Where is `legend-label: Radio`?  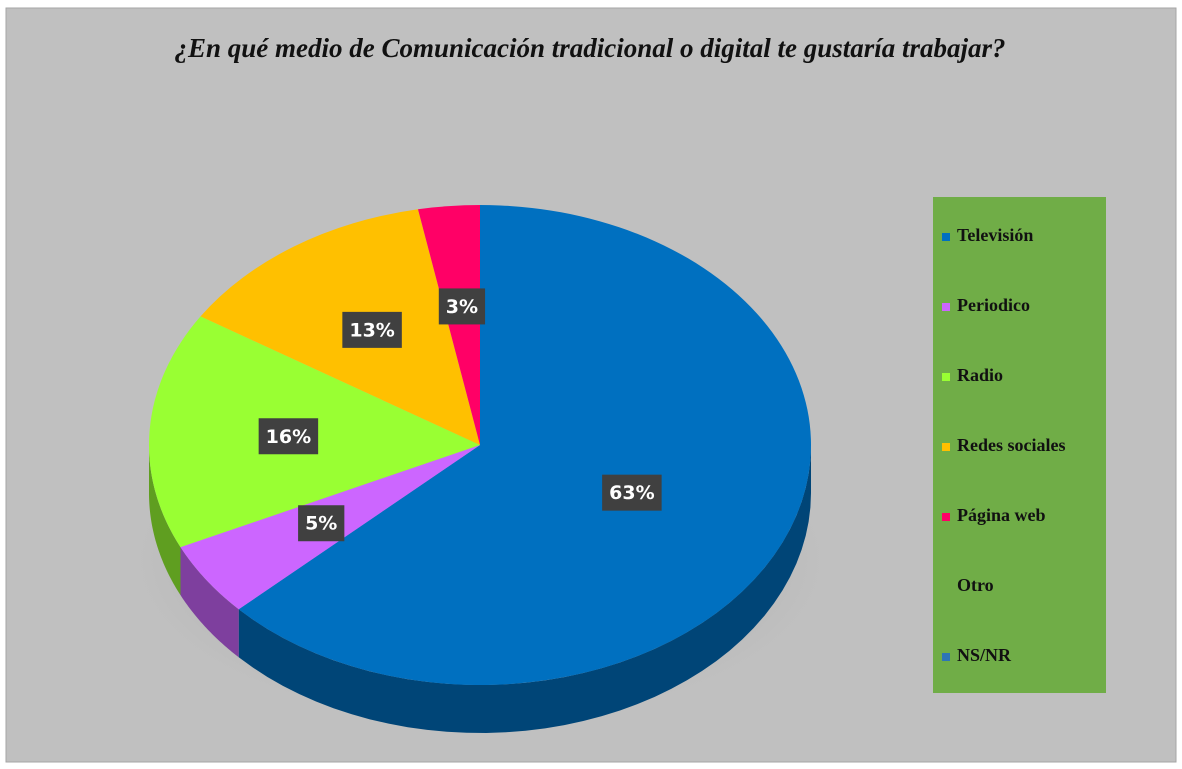
legend-label: Radio is located at coordinates (980, 375).